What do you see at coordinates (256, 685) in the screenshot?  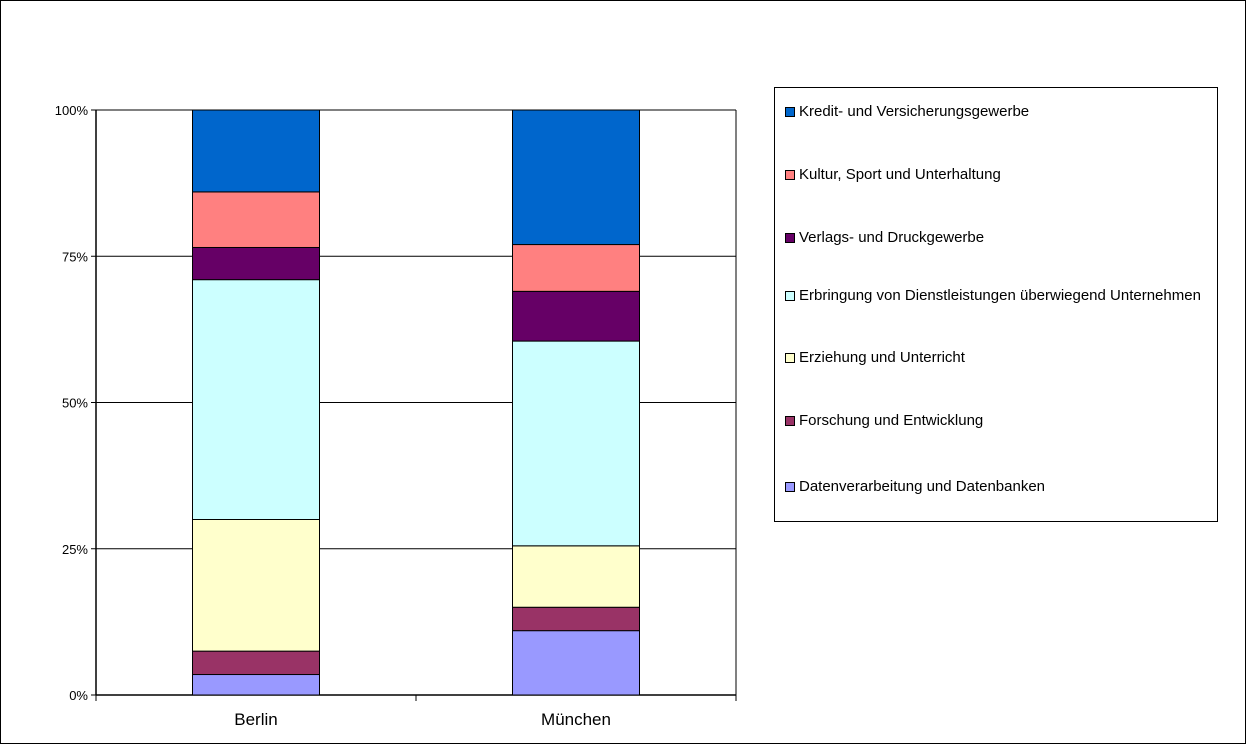 I see `bar-segment-berlin-datenverarbeitung-und-datenbanken` at bounding box center [256, 685].